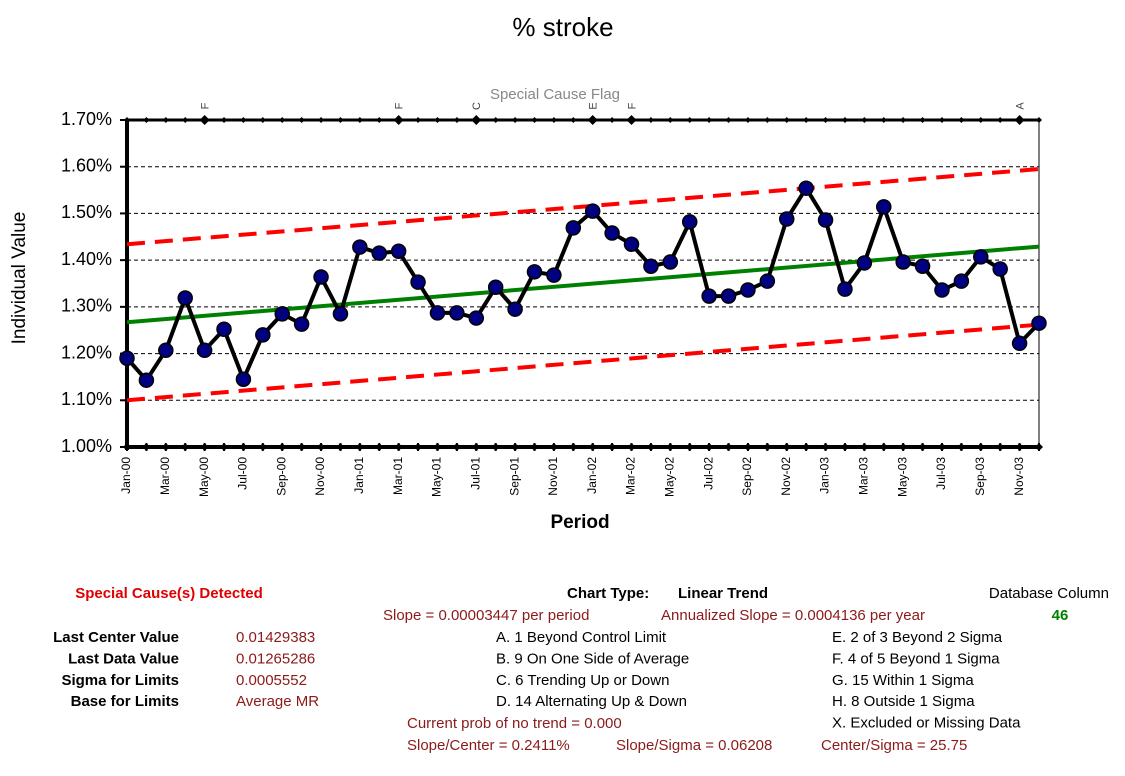  What do you see at coordinates (591, 701) in the screenshot?
I see `rule: D. 14 Alternating Up & Down` at bounding box center [591, 701].